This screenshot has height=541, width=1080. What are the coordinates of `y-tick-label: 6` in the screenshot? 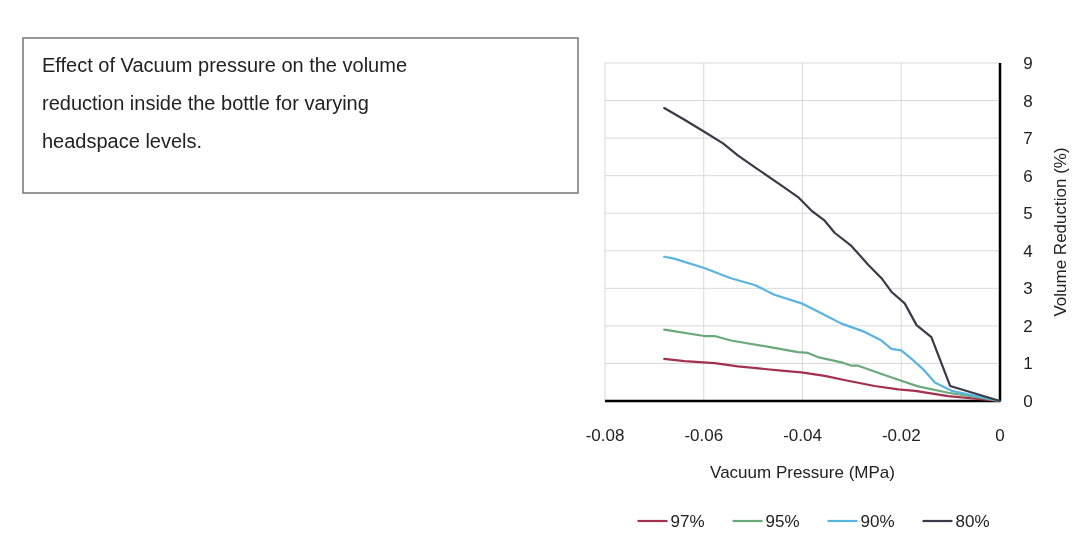 It's located at (1028, 176).